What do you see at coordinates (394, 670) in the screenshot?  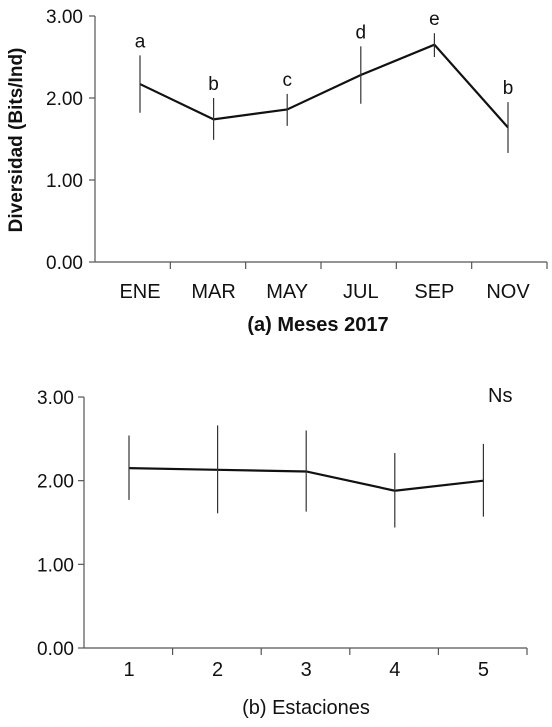 I see `x-tick-label: 4` at bounding box center [394, 670].